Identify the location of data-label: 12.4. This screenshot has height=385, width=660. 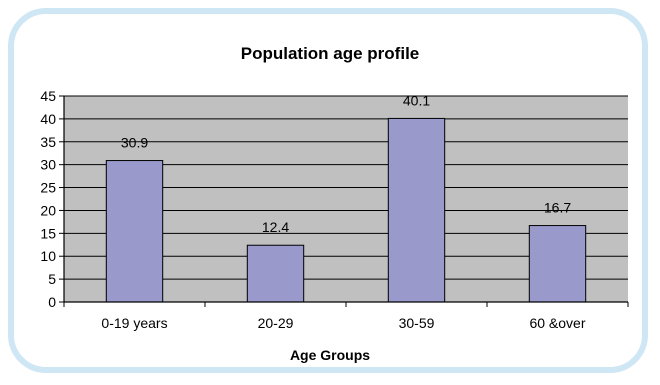
(275, 227).